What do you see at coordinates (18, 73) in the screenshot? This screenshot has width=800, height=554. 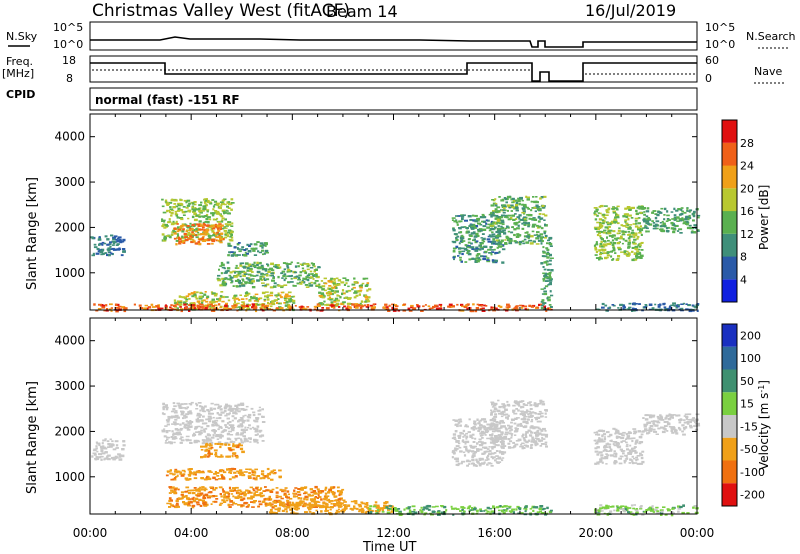 I see `freq-unit-label: [MHz]` at bounding box center [18, 73].